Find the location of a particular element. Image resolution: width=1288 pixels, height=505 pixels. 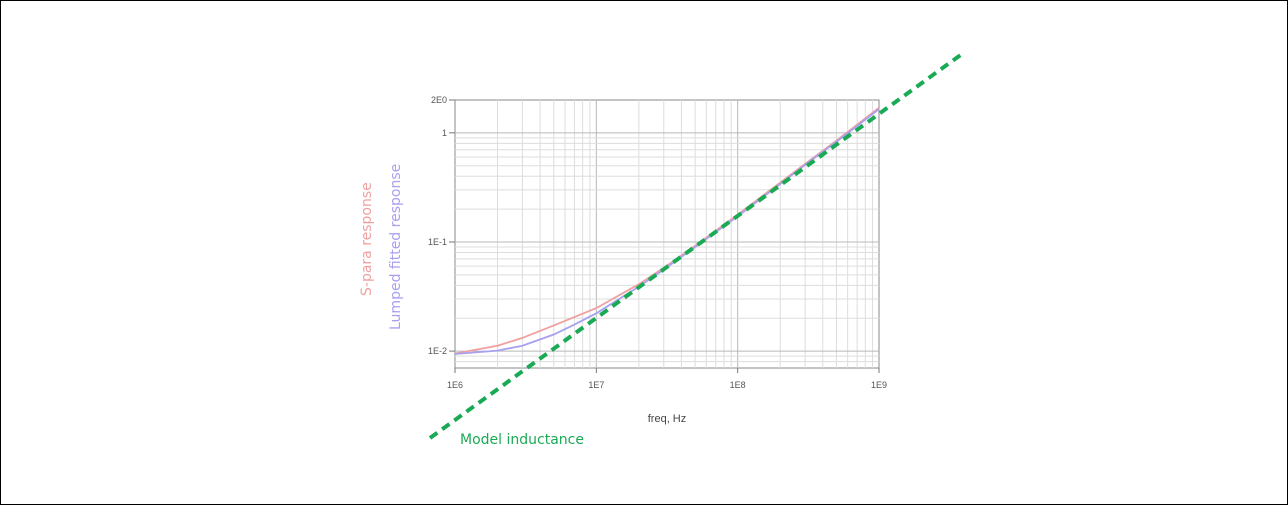

y-tick-label: 2E0 is located at coordinates (439, 100).